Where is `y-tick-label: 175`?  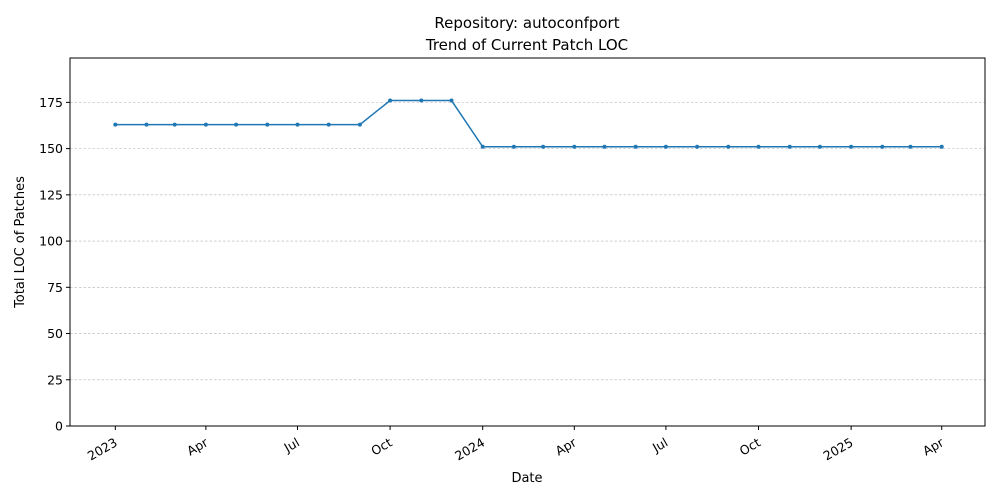 y-tick-label: 175 is located at coordinates (51, 102).